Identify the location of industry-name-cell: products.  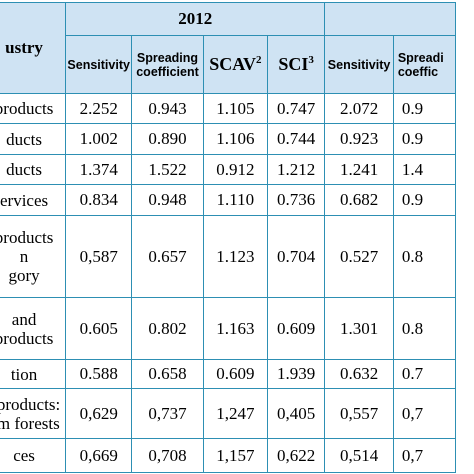
(33, 108).